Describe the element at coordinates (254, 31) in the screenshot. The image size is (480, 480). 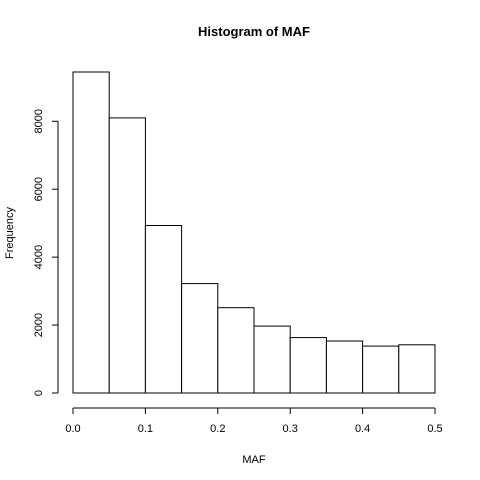
I see `chart-title: Histogram of MAF` at that location.